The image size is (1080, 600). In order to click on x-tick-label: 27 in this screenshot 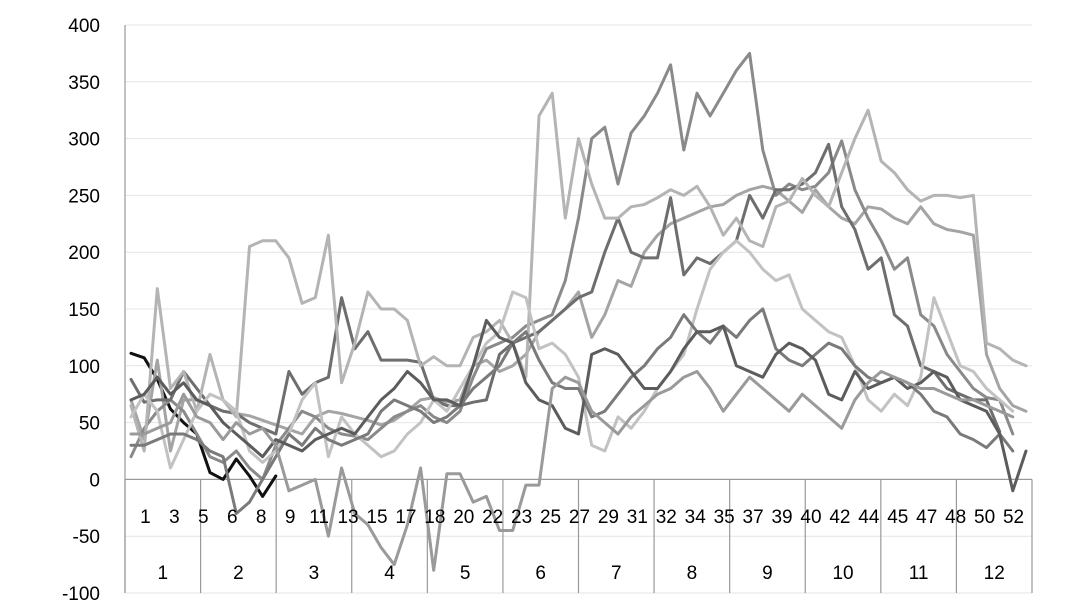, I will do `click(579, 517)`.